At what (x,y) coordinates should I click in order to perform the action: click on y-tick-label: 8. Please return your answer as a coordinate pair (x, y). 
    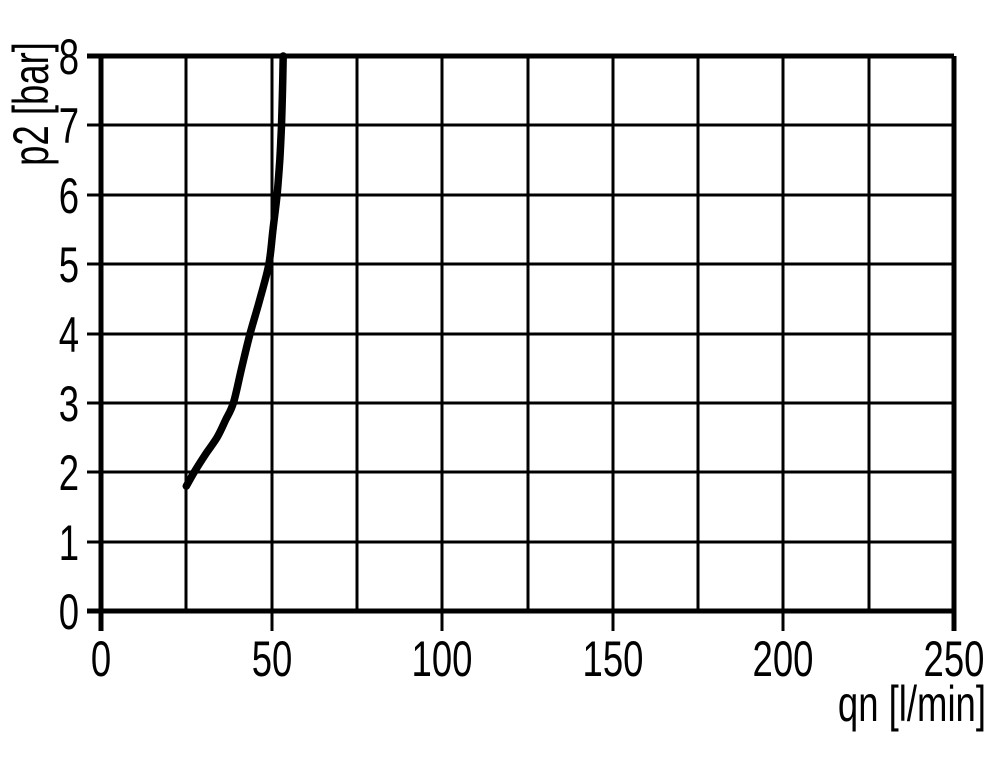
    Looking at the image, I should click on (68, 57).